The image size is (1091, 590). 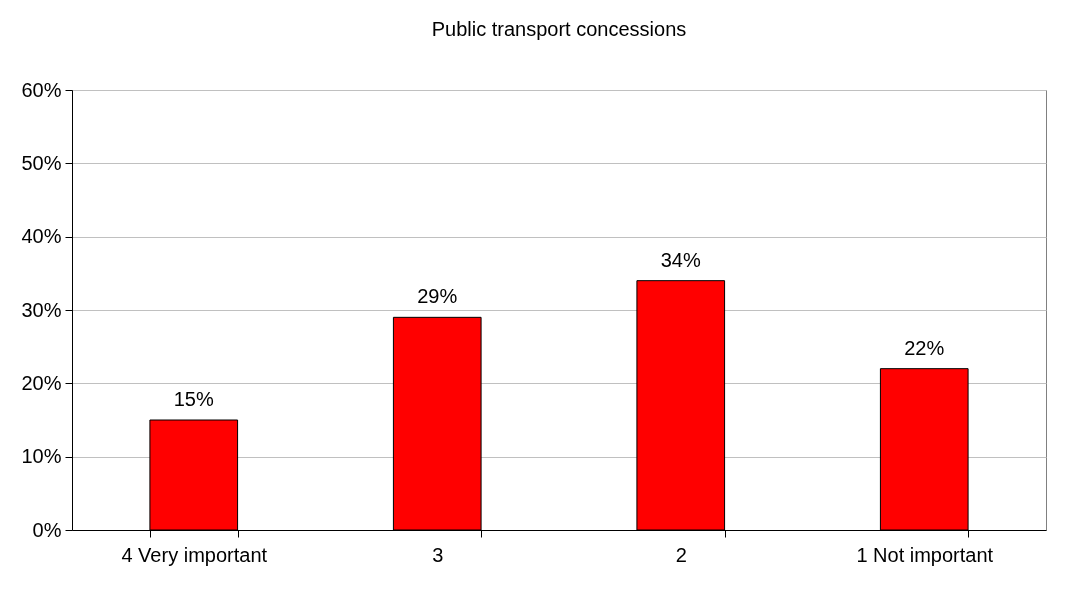 What do you see at coordinates (193, 399) in the screenshot?
I see `data-label: 15%` at bounding box center [193, 399].